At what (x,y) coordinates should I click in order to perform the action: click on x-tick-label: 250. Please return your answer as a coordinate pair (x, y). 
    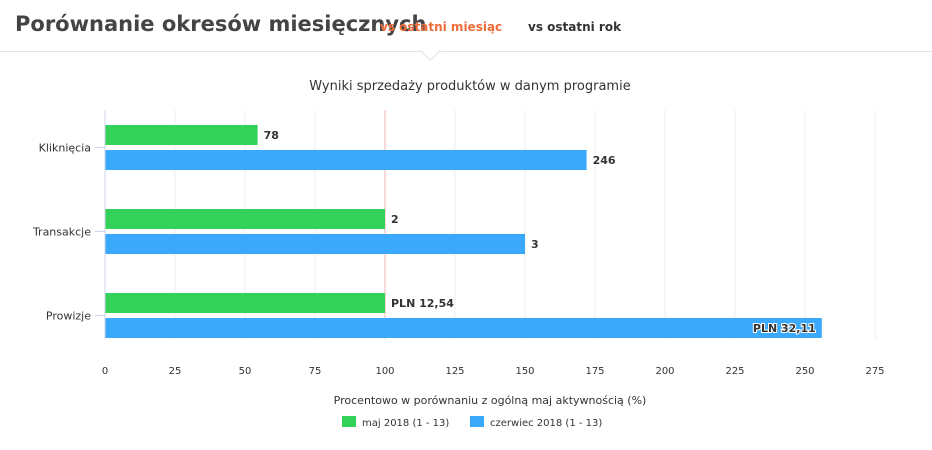
    Looking at the image, I should click on (804, 371).